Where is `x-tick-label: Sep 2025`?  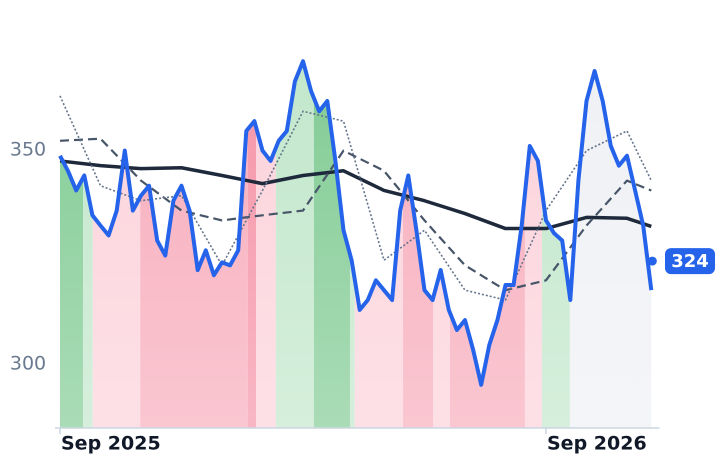 x-tick-label: Sep 2025 is located at coordinates (111, 444).